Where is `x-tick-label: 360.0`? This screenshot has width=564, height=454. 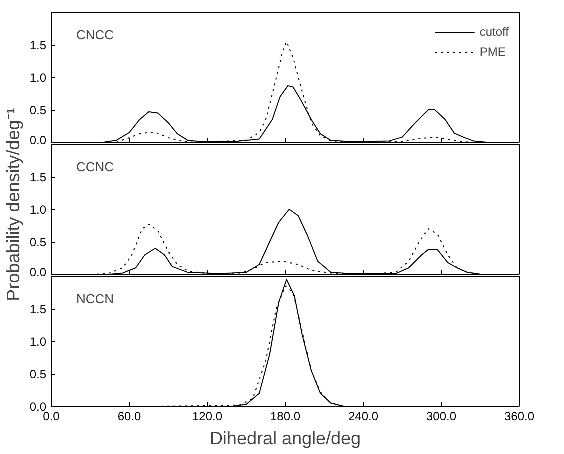 x-tick-label: 360.0 is located at coordinates (519, 417).